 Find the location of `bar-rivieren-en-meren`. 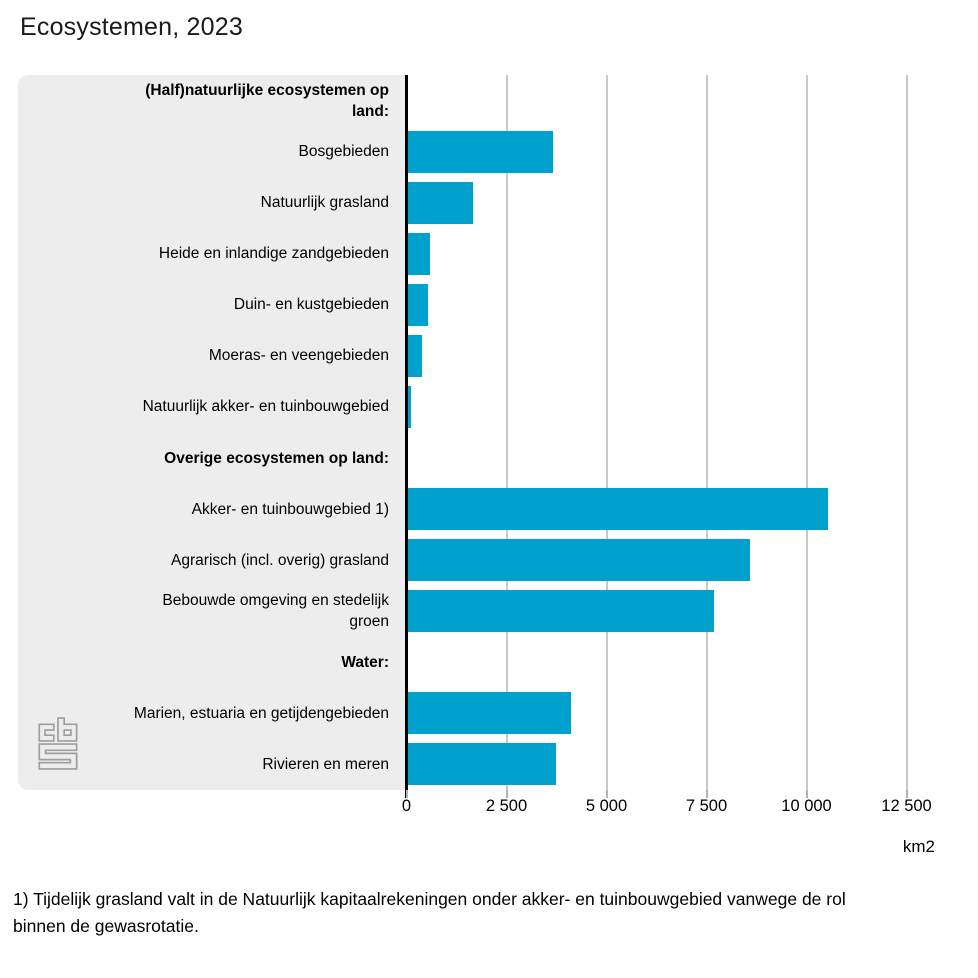

bar-rivieren-en-meren is located at coordinates (482, 764).